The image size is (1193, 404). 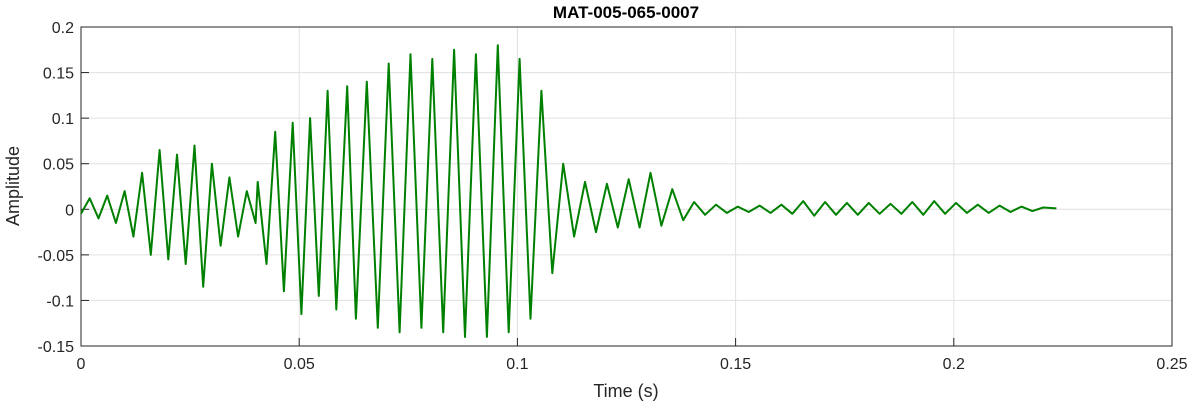 I want to click on x-tick-label: 0.2, so click(x=954, y=364).